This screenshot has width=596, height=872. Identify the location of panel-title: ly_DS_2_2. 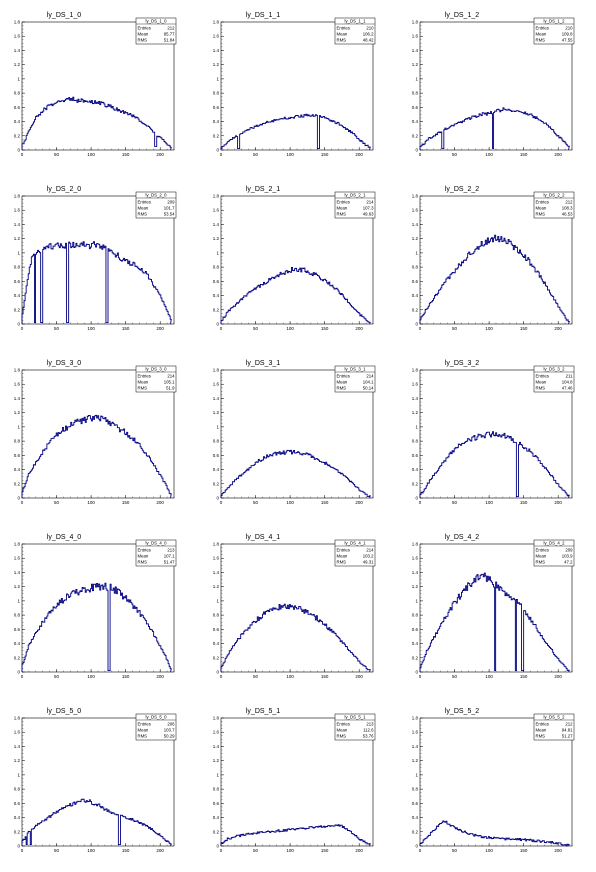
(462, 189).